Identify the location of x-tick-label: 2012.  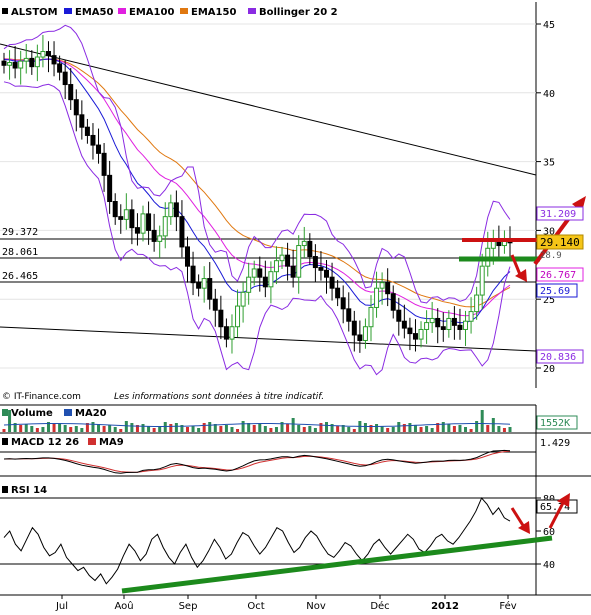
(445, 606).